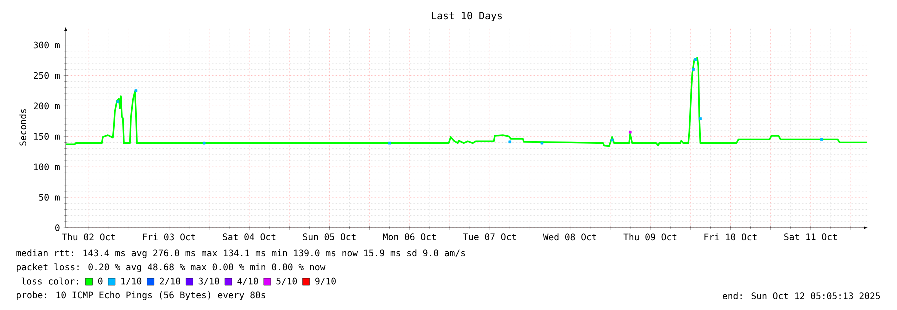 The width and height of the screenshot is (897, 310). What do you see at coordinates (50, 281) in the screenshot?
I see `legend-title: loss color:` at bounding box center [50, 281].